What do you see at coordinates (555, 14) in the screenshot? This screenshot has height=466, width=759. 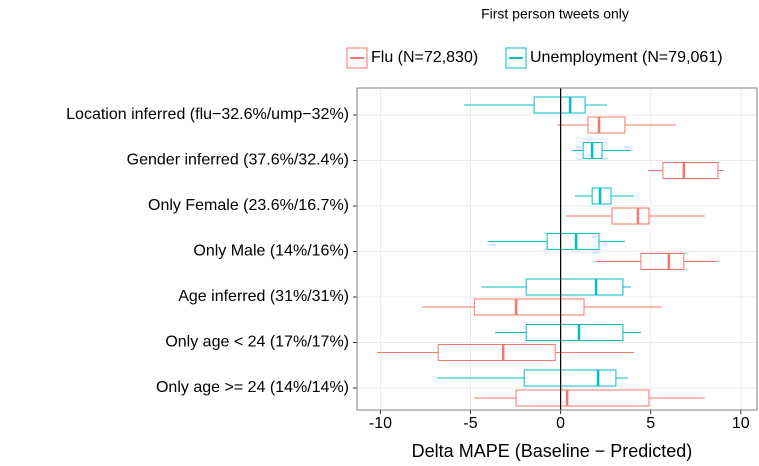 I see `chart-title: First person tweets only` at bounding box center [555, 14].